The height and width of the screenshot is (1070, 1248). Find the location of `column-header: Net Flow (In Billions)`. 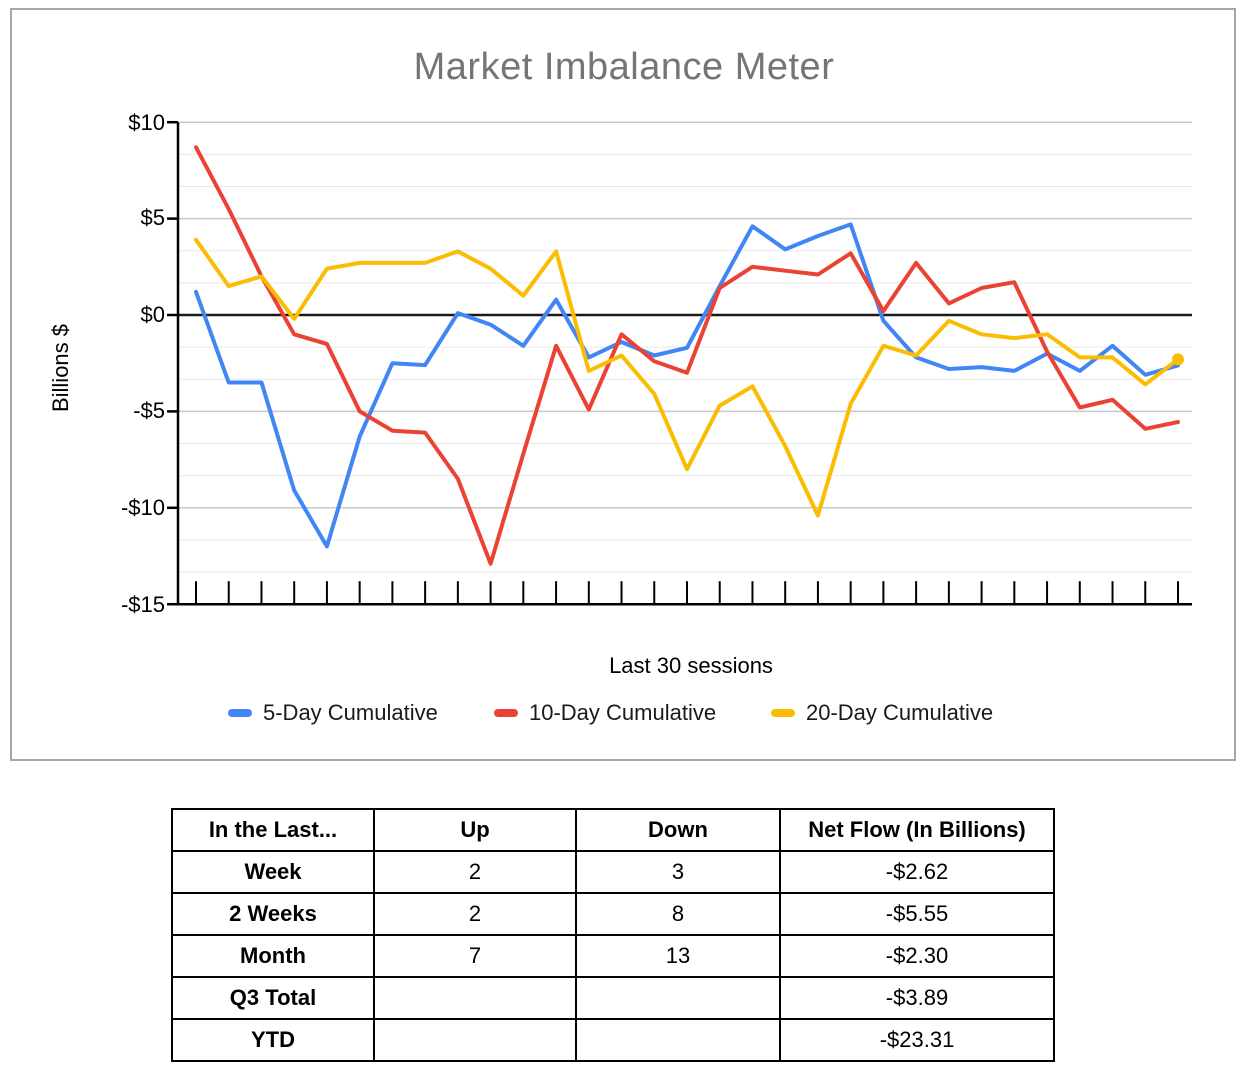

column-header: Net Flow (In Billions) is located at coordinates (917, 830).